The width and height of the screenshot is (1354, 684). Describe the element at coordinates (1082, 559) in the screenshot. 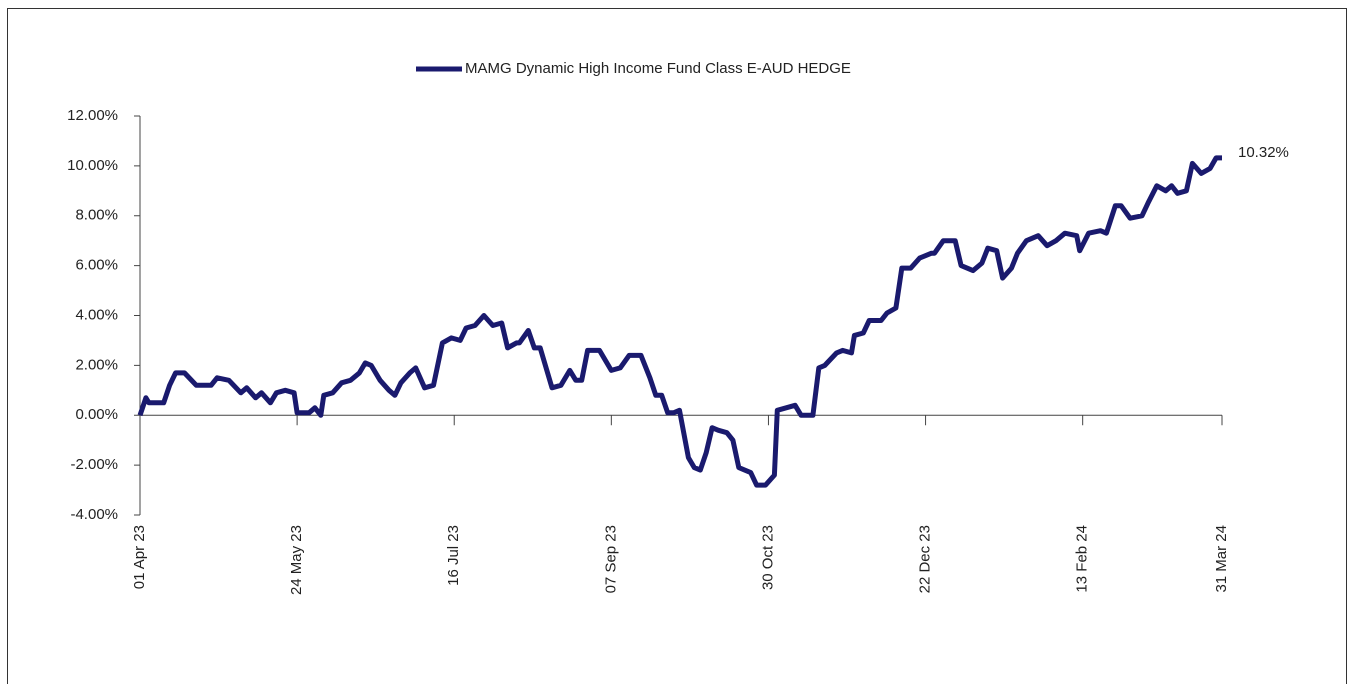

I see `x-tick-label: 13 Feb 24` at that location.